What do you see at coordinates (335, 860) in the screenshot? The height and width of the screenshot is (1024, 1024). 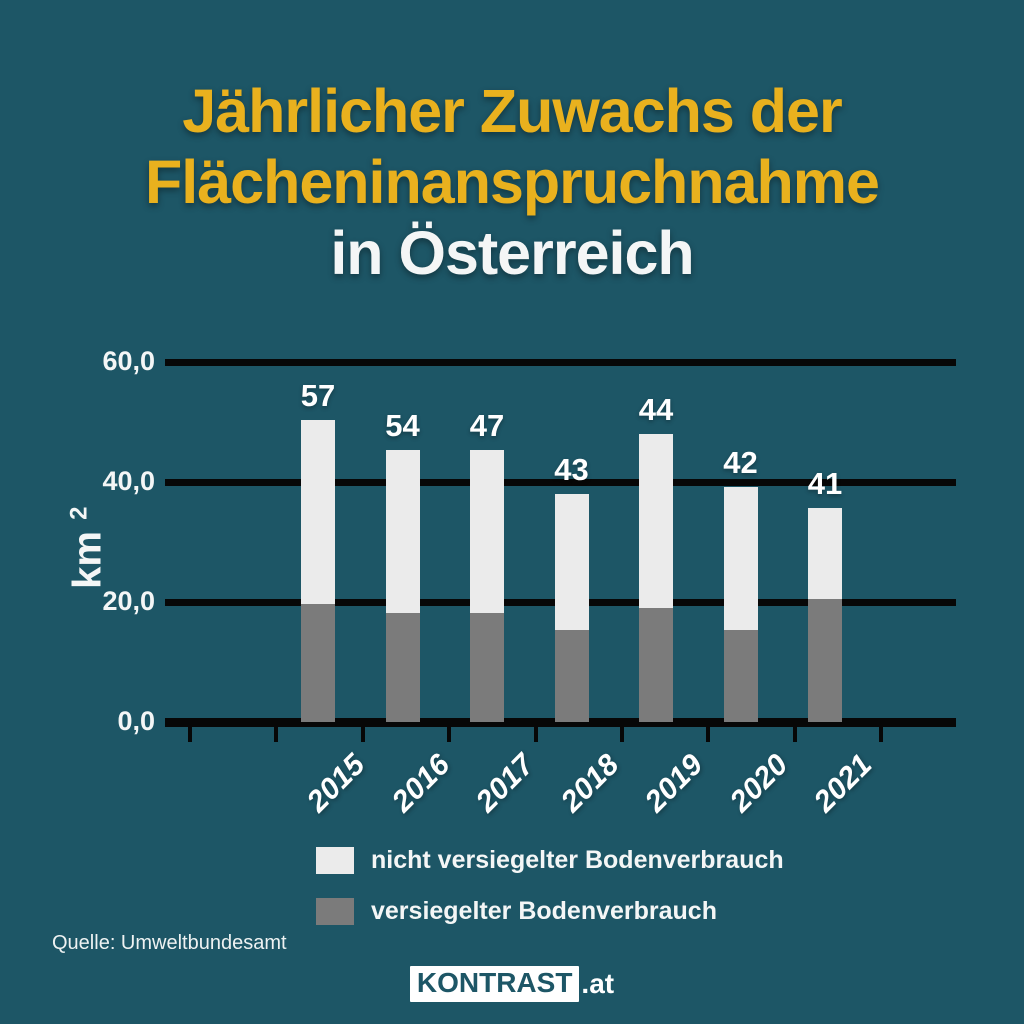 I see `legend-swatch-light` at bounding box center [335, 860].